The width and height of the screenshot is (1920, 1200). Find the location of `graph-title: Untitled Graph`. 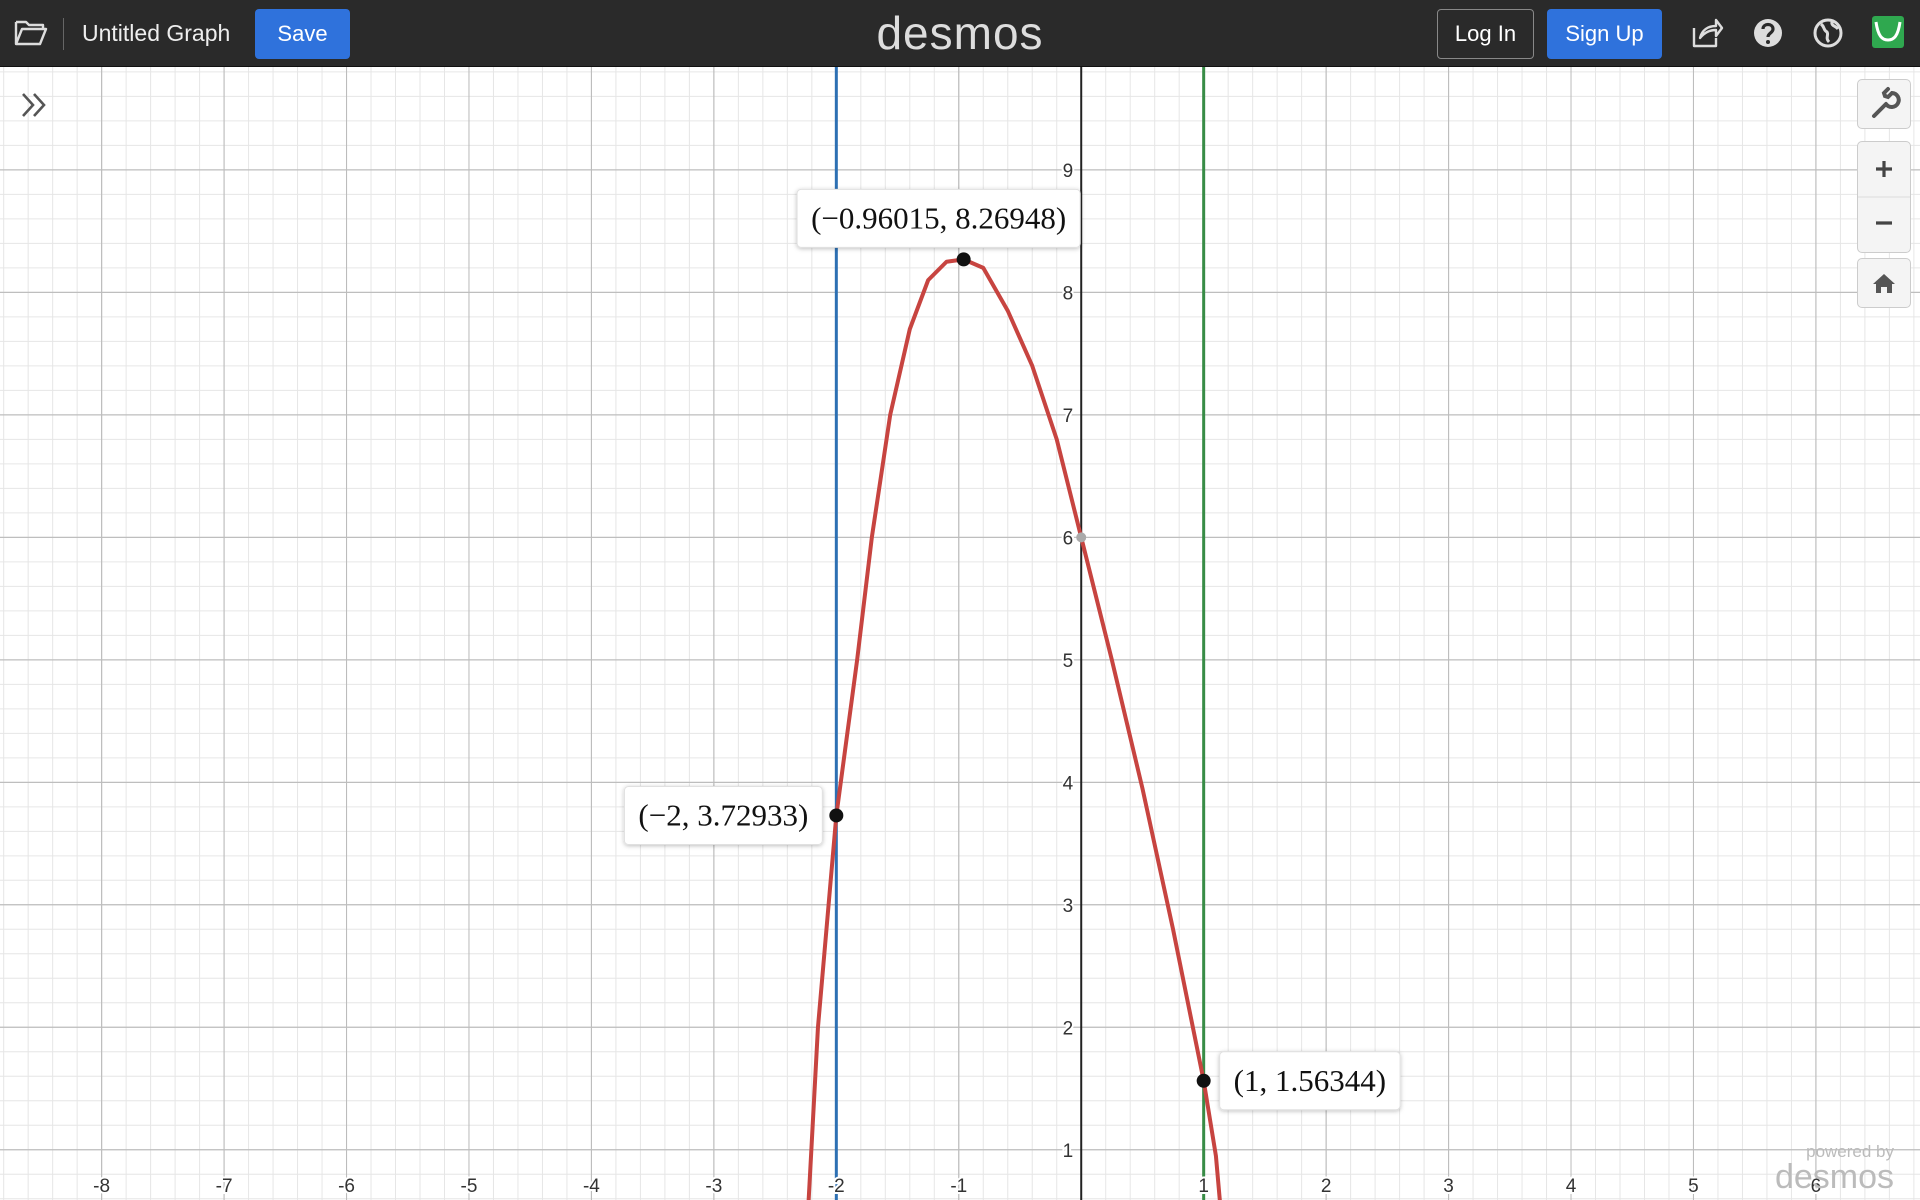

graph-title: Untitled Graph is located at coordinates (156, 33).